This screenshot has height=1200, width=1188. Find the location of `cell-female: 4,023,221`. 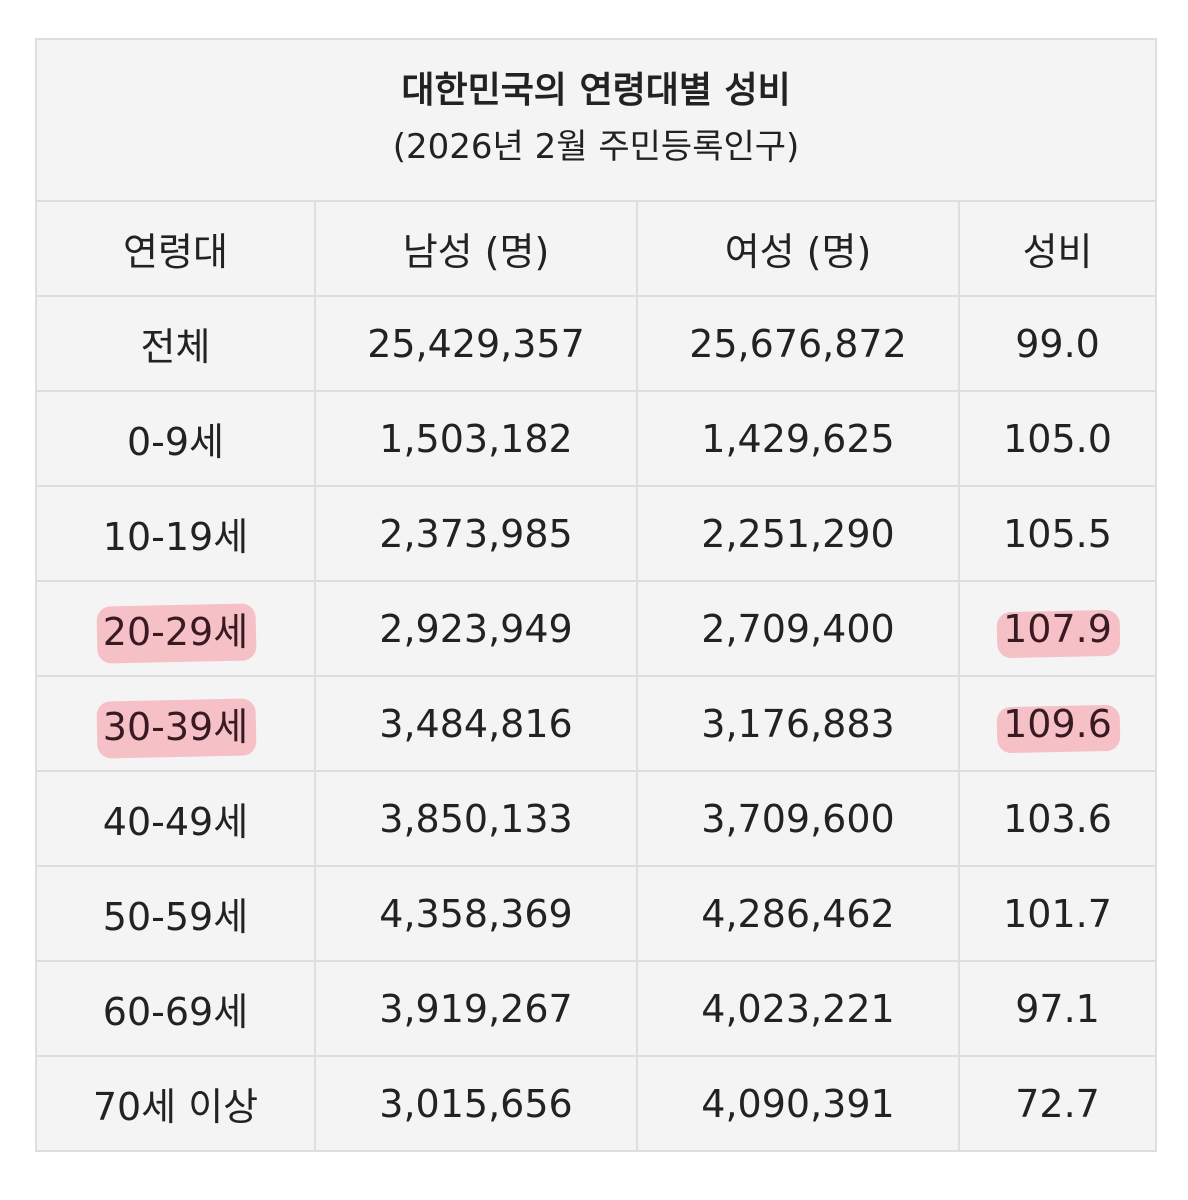

cell-female: 4,023,221 is located at coordinates (798, 1008).